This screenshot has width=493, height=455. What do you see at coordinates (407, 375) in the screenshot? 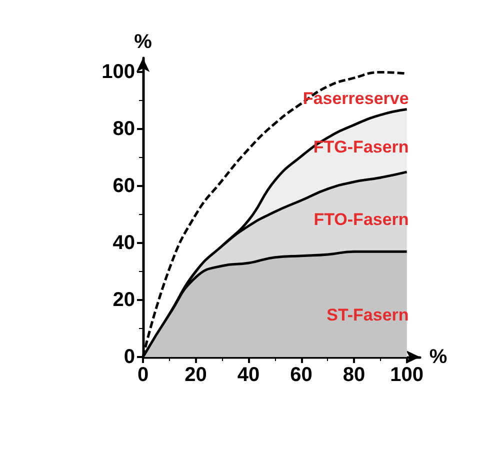
I see `x-tick-label: 100` at bounding box center [407, 375].